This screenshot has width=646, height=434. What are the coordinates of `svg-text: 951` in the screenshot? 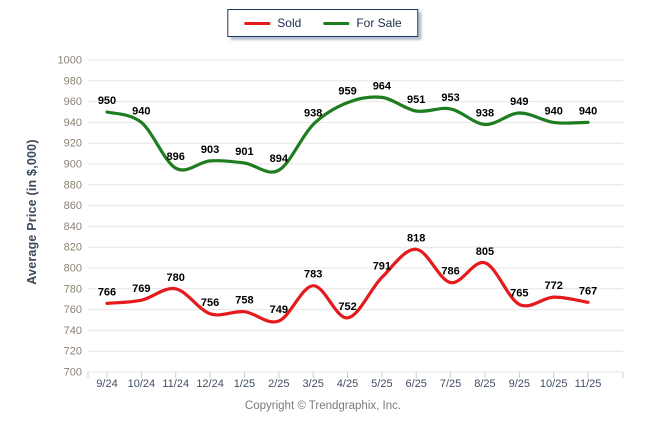 It's located at (416, 100).